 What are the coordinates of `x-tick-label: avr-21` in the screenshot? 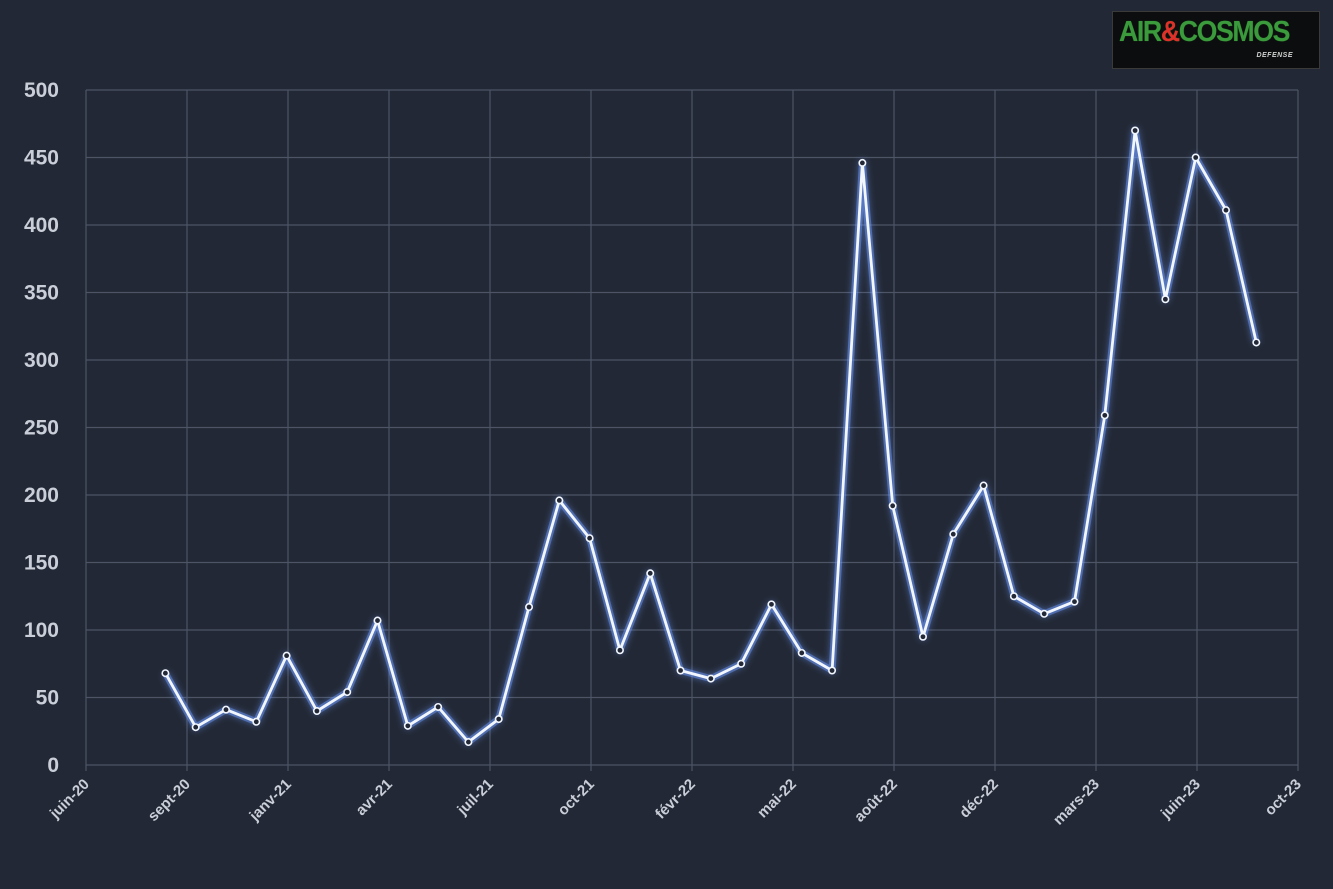 It's located at (374, 797).